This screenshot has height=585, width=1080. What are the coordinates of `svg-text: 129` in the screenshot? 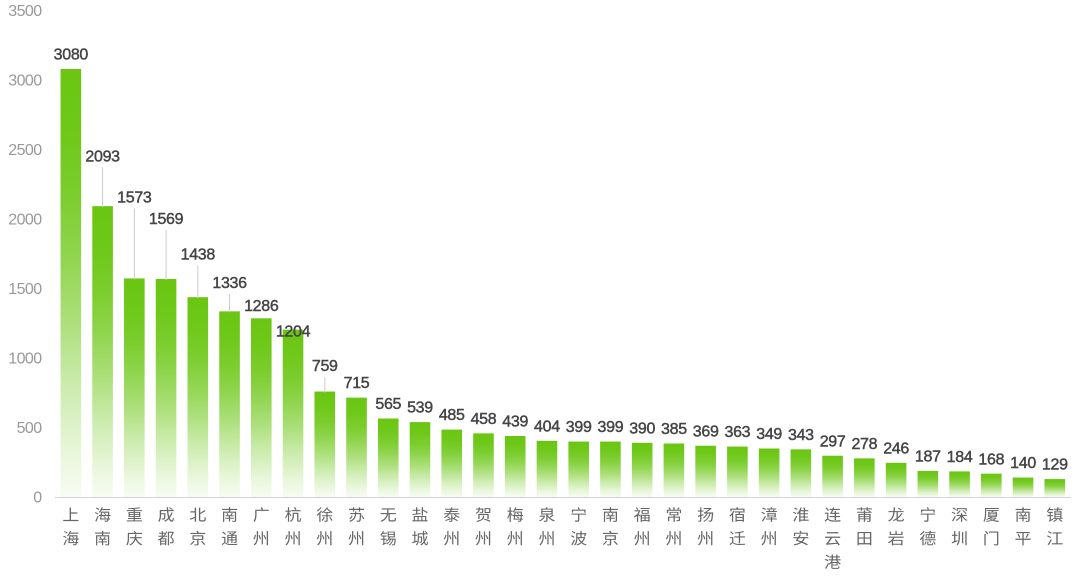 It's located at (1055, 465).